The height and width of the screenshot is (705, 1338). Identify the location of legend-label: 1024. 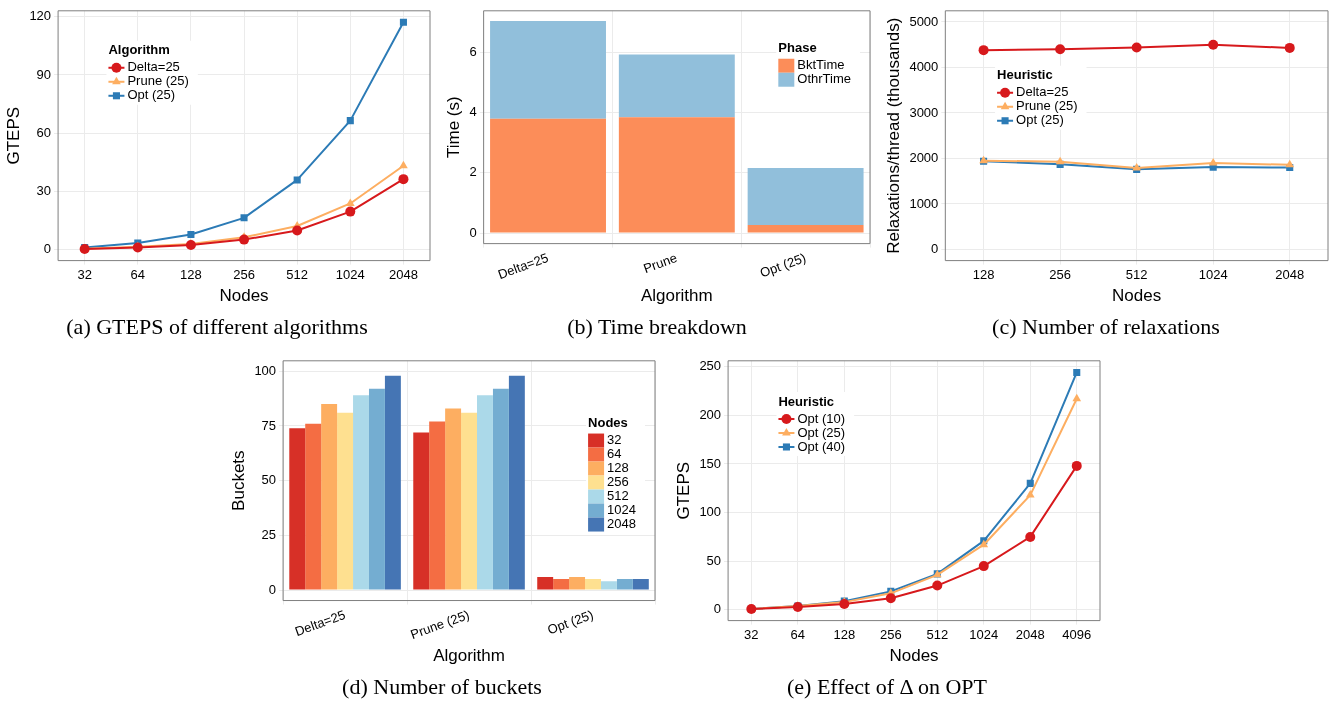
(621, 510).